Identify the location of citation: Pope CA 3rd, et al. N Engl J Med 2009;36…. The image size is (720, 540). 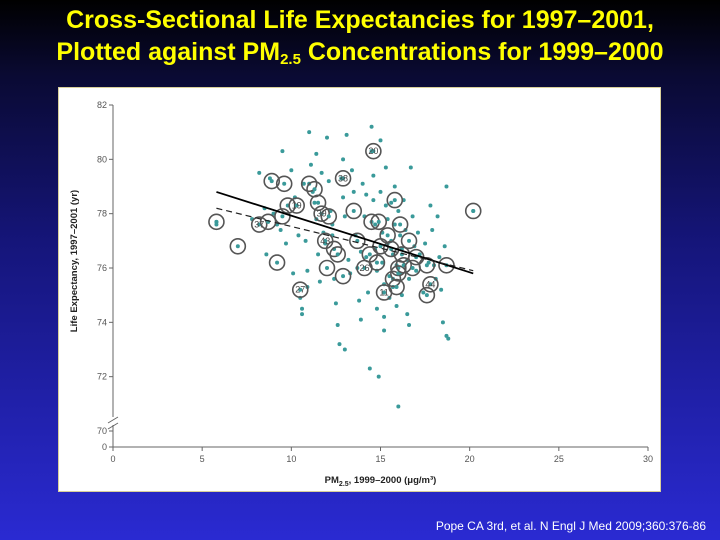
(570, 526).